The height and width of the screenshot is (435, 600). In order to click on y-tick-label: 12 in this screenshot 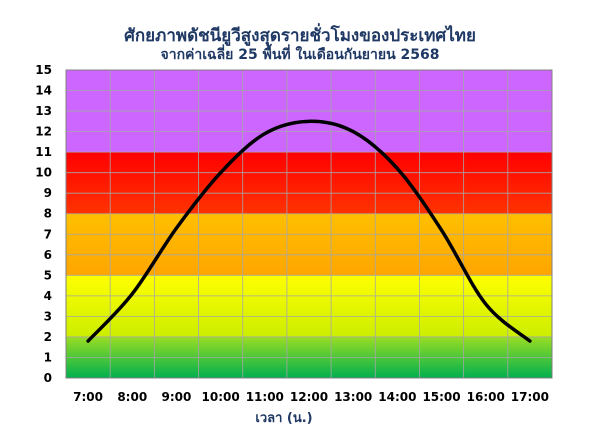, I will do `click(43, 132)`.